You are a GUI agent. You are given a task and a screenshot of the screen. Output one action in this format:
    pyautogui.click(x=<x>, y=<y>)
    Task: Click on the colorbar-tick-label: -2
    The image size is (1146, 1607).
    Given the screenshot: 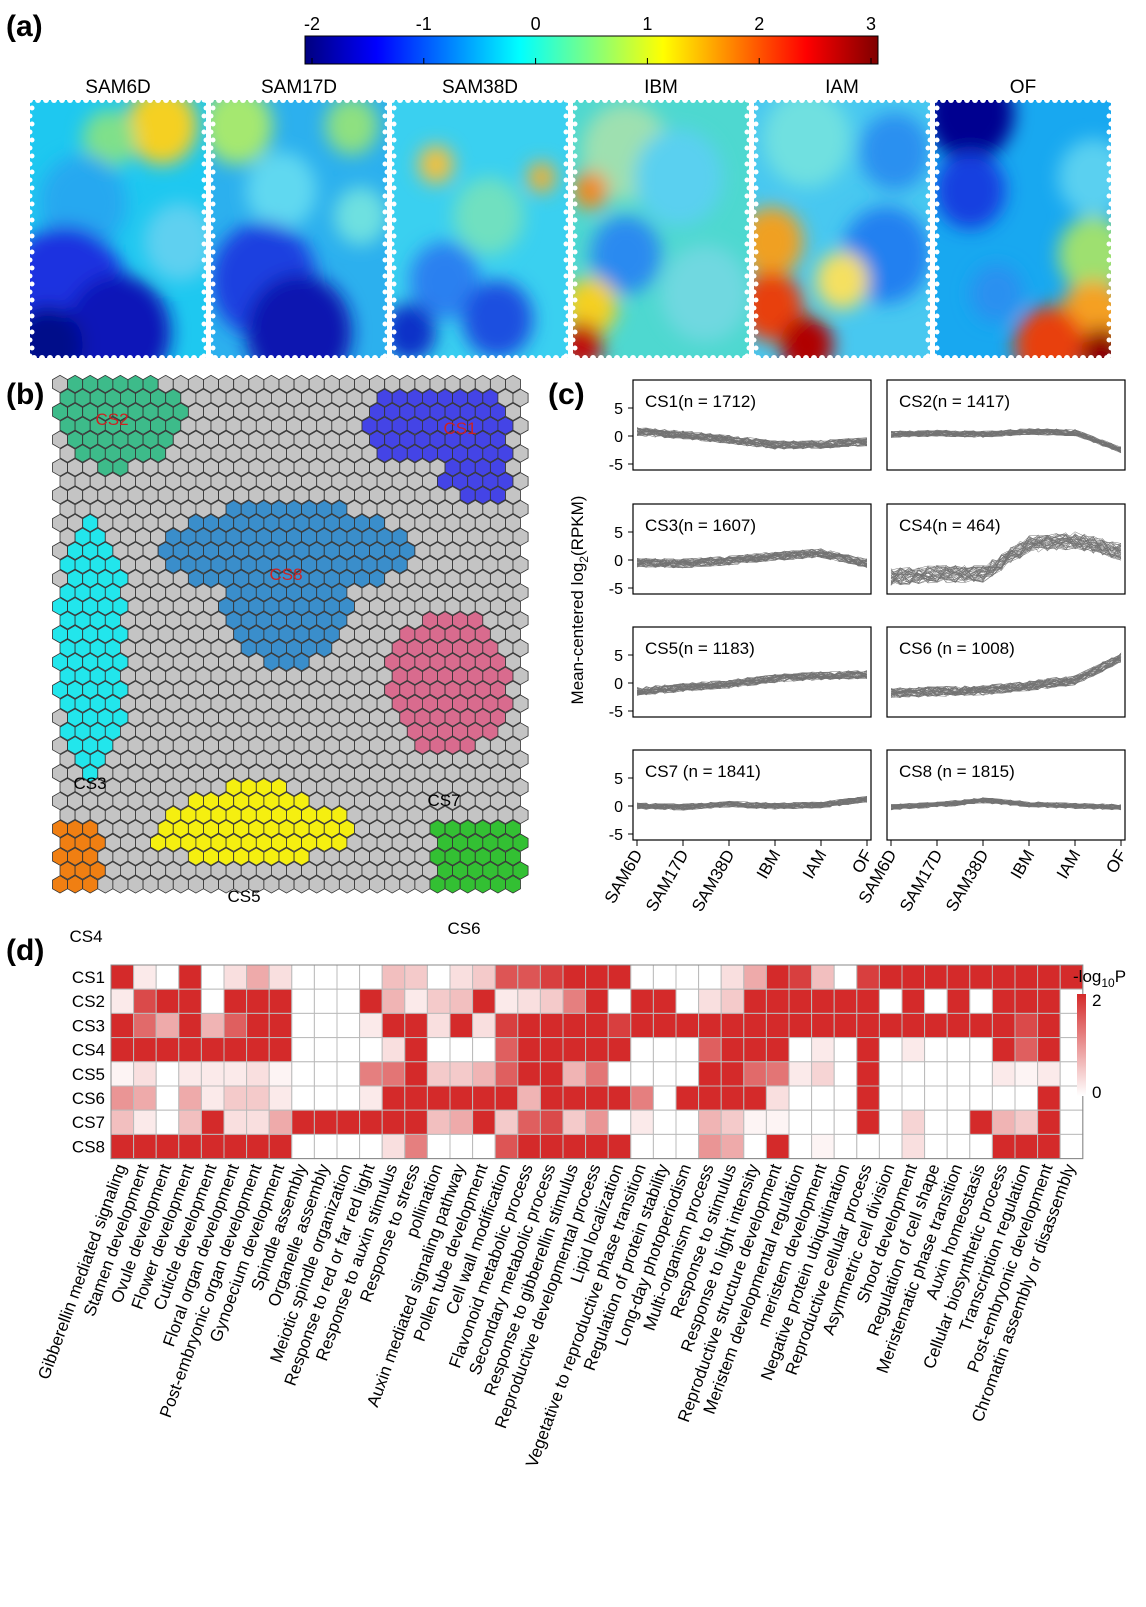 What is the action you would take?
    pyautogui.click(x=312, y=24)
    